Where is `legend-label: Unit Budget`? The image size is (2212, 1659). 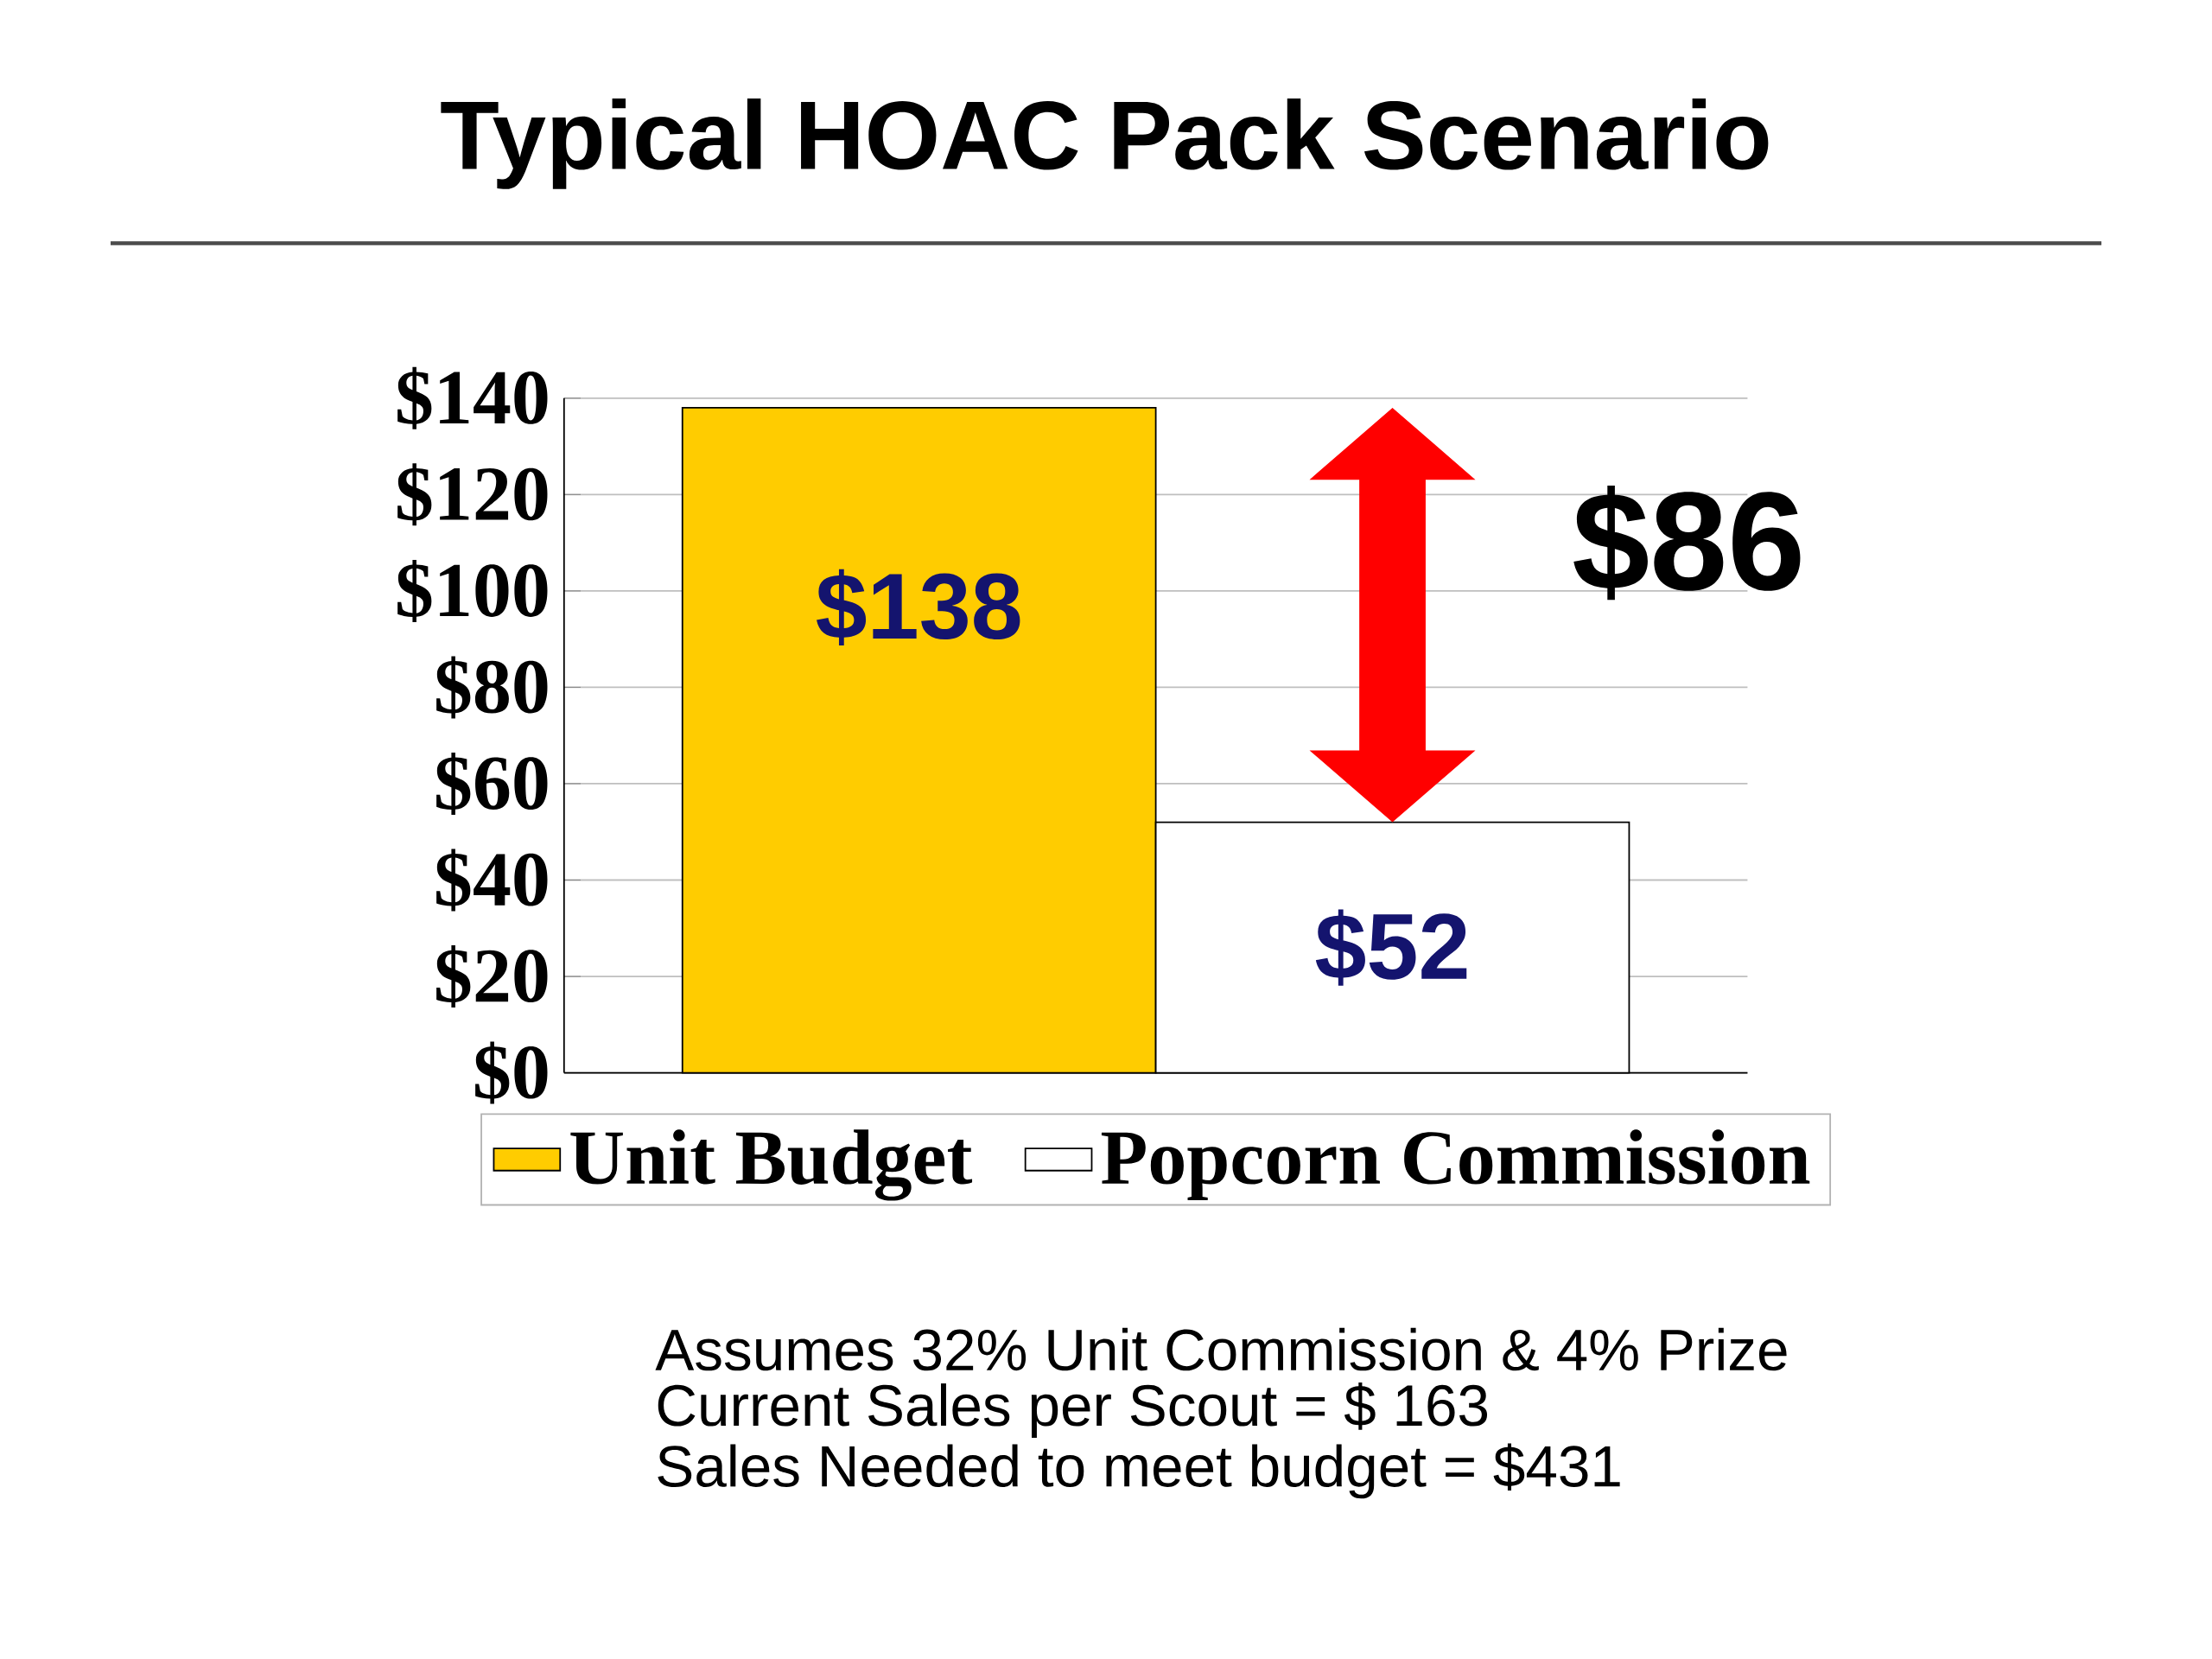
legend-label: Unit Budget is located at coordinates (771, 1165).